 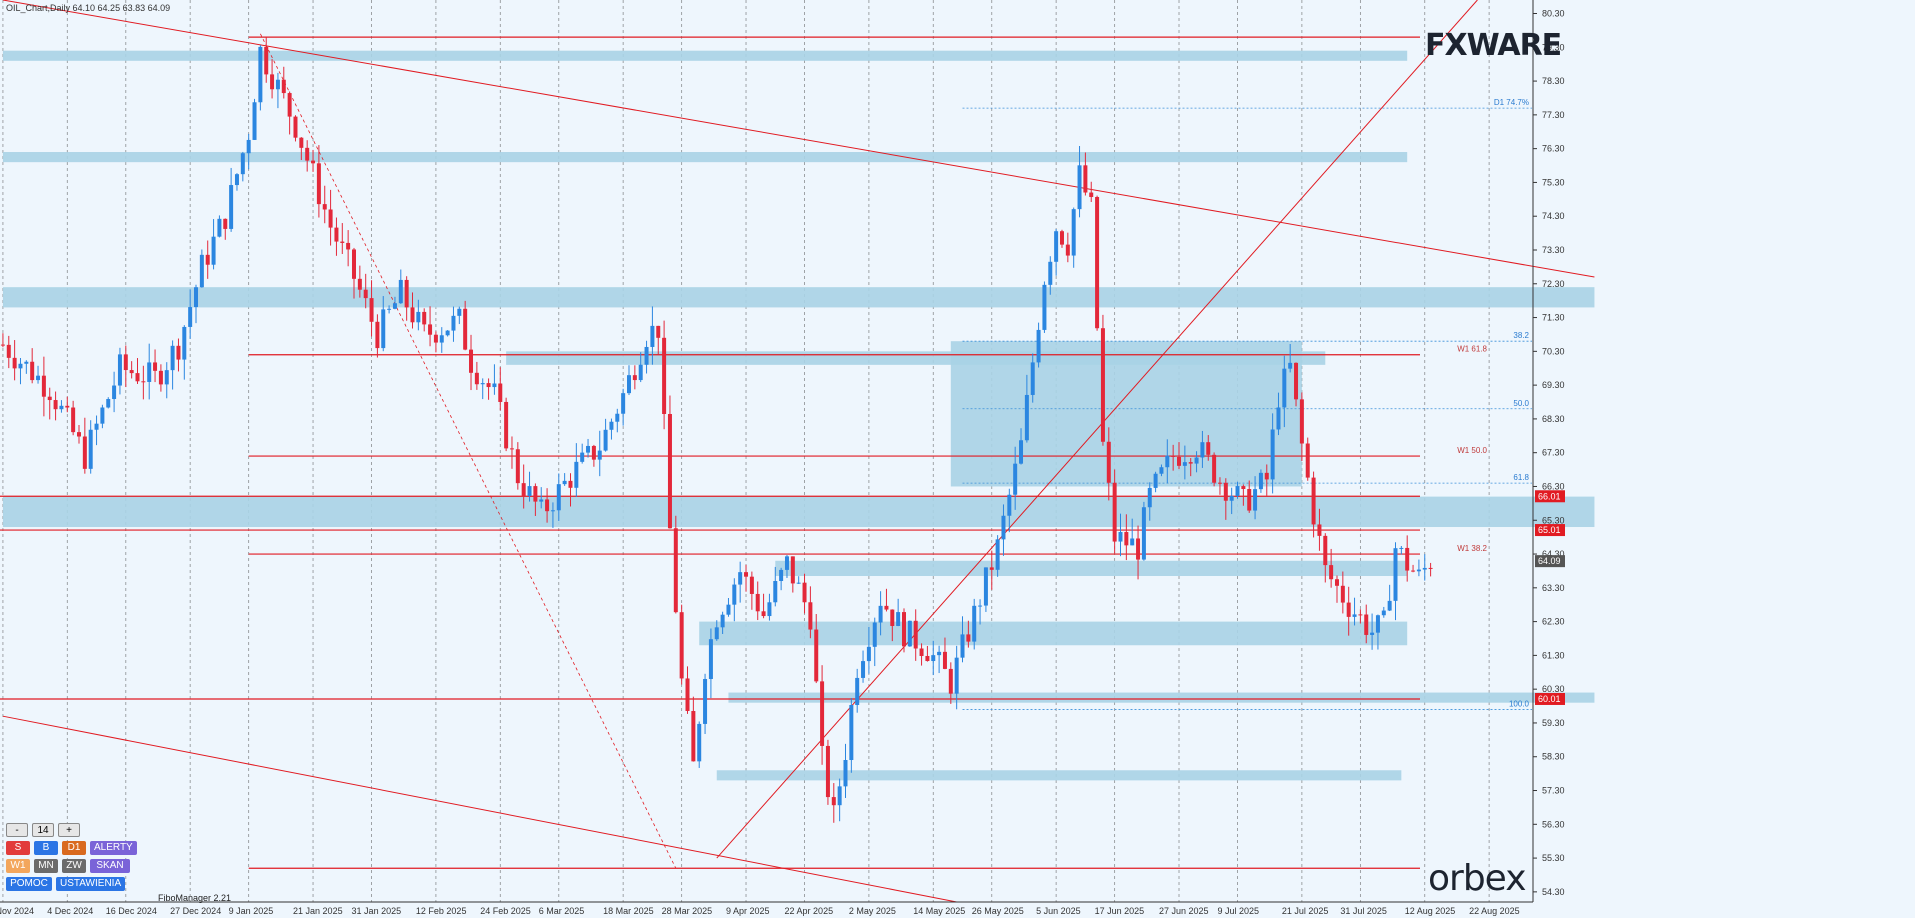 What do you see at coordinates (1553, 520) in the screenshot?
I see `y-tick-label: 65.30` at bounding box center [1553, 520].